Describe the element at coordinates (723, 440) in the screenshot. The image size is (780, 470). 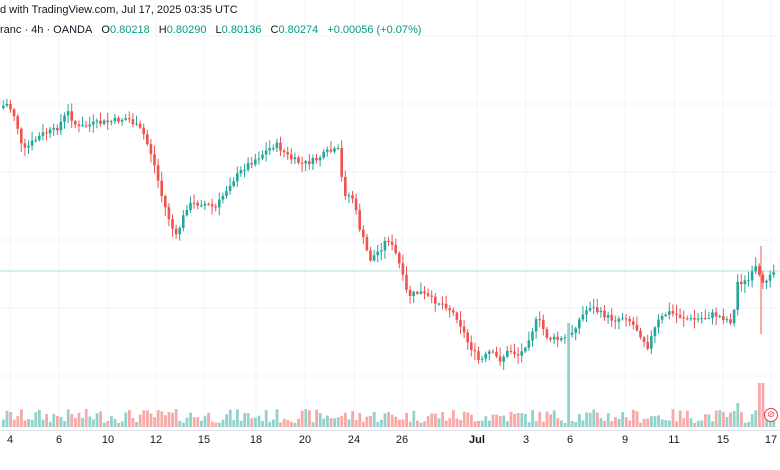
I see `x-tick-label: 15` at that location.